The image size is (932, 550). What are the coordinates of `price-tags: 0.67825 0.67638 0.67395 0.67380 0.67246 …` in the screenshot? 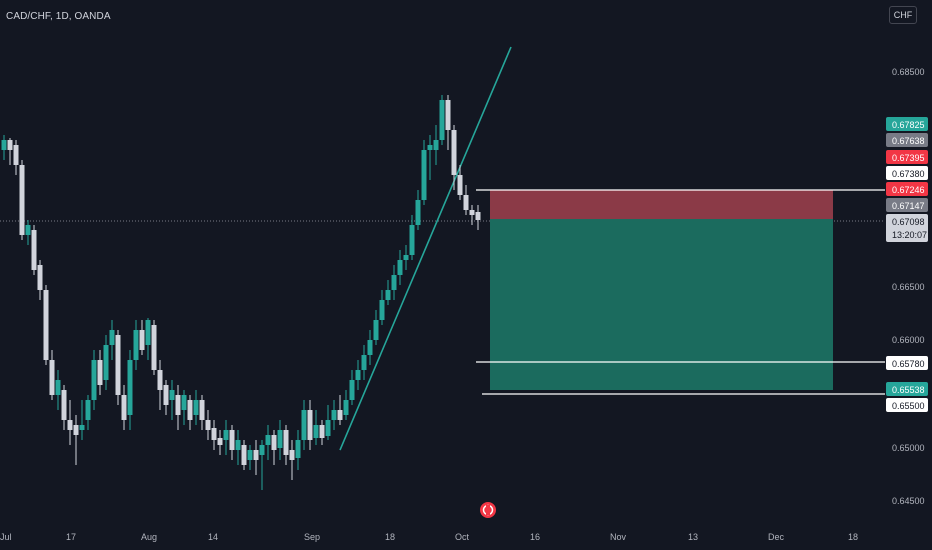 It's located at (907, 264).